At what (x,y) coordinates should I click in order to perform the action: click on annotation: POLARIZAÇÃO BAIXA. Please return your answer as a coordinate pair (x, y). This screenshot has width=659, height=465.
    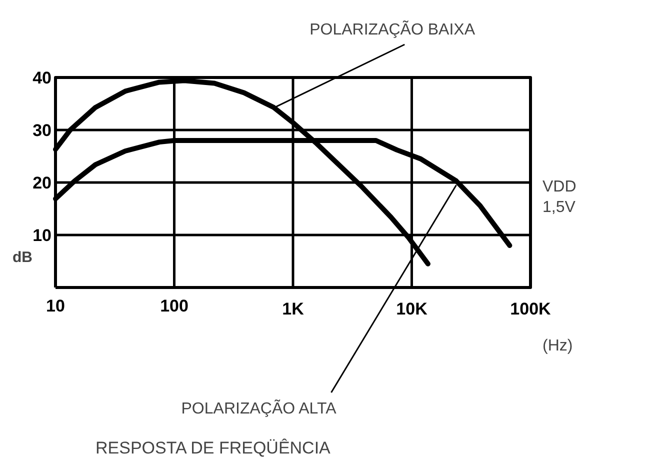
    Looking at the image, I should click on (393, 29).